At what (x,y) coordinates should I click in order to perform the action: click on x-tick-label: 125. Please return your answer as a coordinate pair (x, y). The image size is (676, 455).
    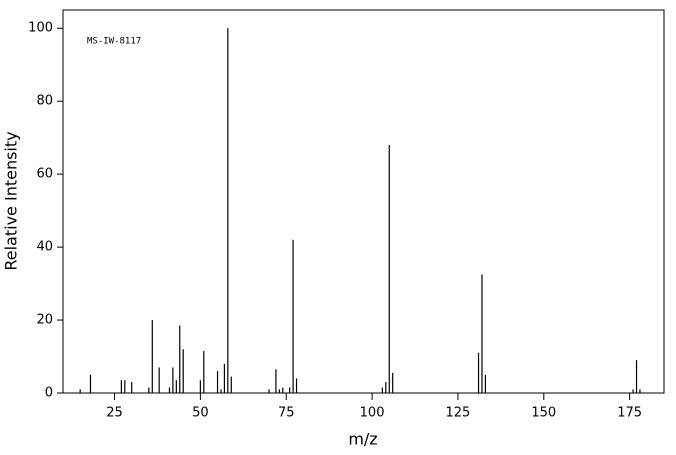
    Looking at the image, I should click on (458, 413).